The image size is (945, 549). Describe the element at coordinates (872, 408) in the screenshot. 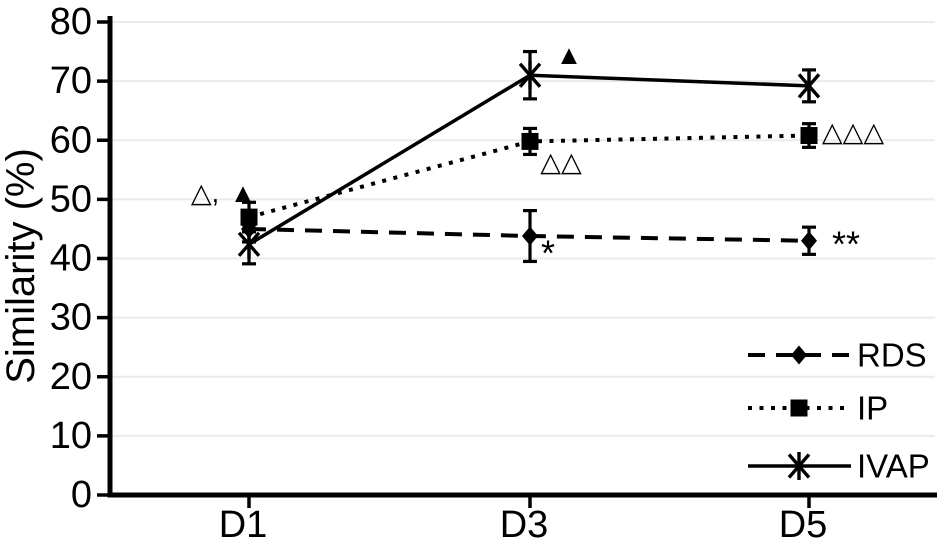

I see `legend-label-ip: IP` at that location.